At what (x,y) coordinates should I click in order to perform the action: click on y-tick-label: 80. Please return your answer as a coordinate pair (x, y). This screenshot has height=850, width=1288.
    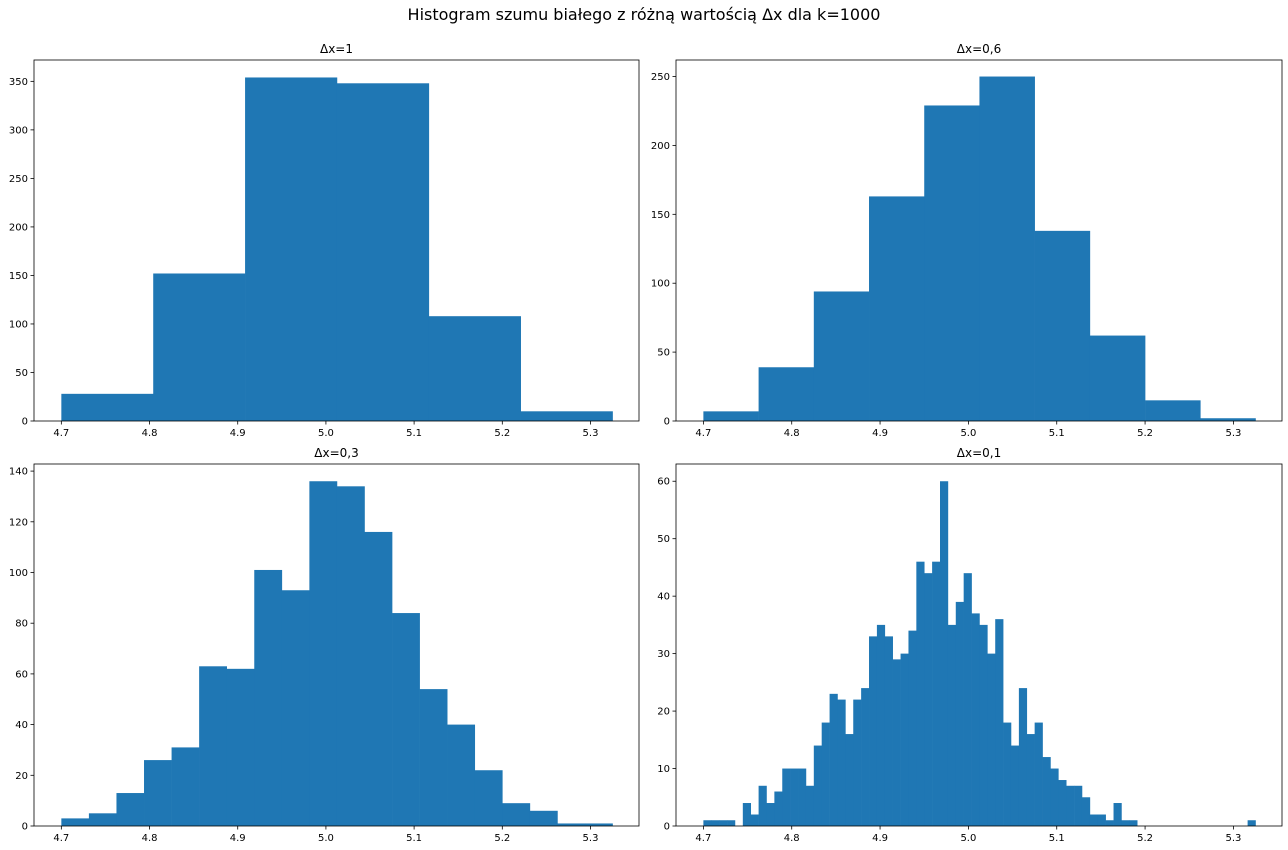
    Looking at the image, I should click on (21, 624).